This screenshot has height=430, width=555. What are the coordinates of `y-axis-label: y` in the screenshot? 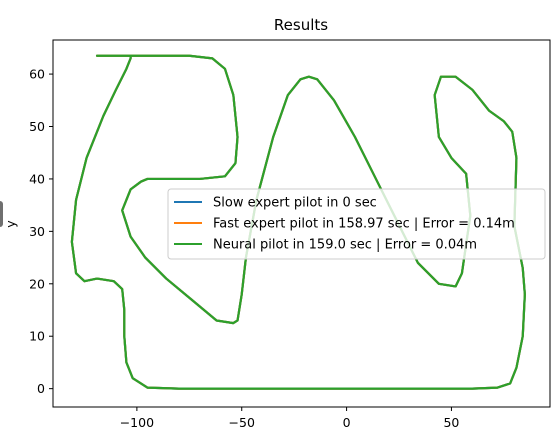 It's located at (10, 224).